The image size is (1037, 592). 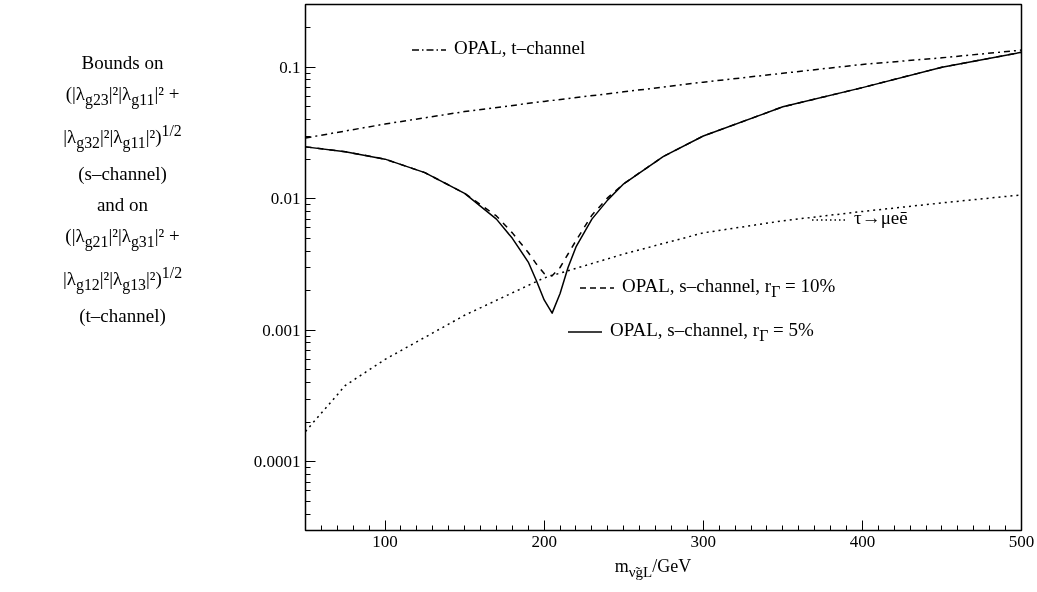 What do you see at coordinates (385, 541) in the screenshot?
I see `x-tick-label: 100` at bounding box center [385, 541].